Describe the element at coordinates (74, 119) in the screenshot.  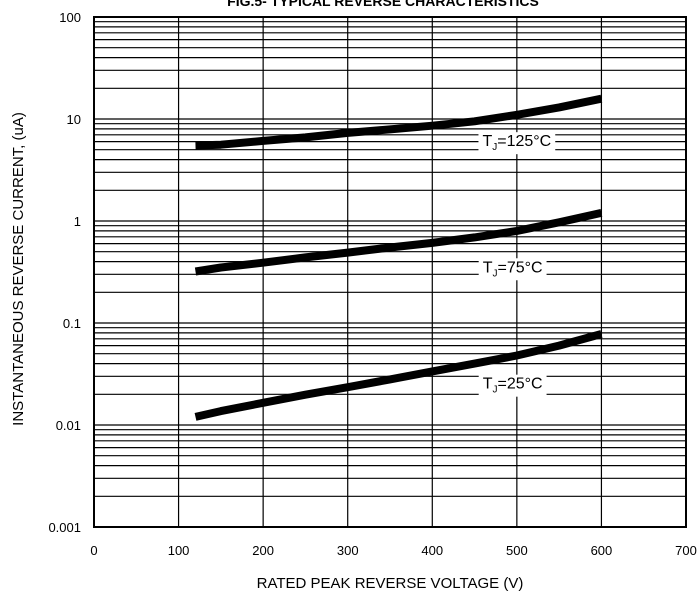
I see `y-tick-label: 10` at that location.